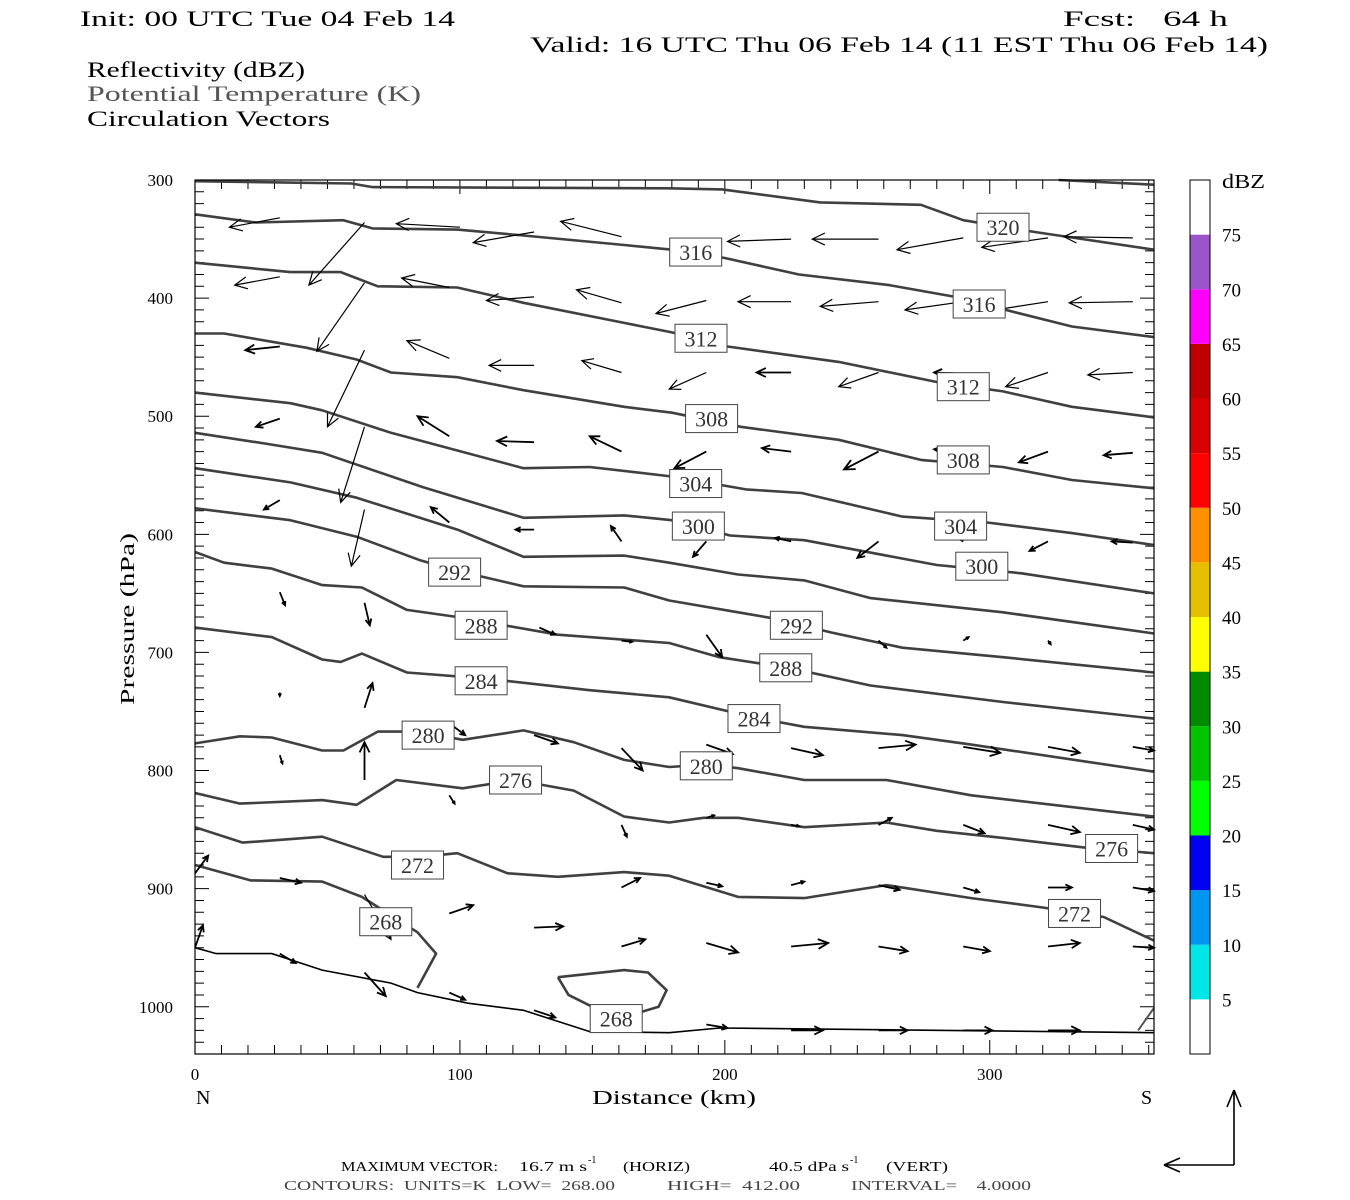 The height and width of the screenshot is (1200, 1350). Describe the element at coordinates (1202, 1131) in the screenshot. I see `reference-vector-icon` at that location.